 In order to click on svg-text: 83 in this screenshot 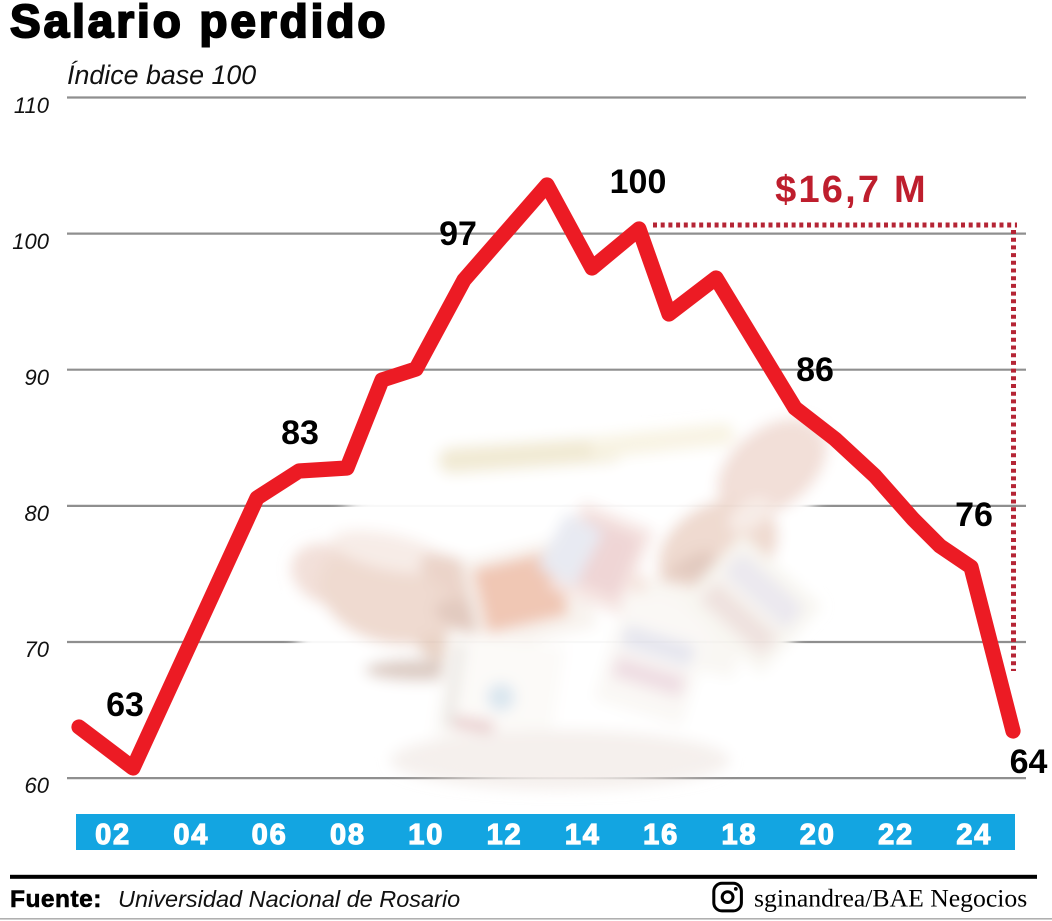, I will do `click(300, 433)`.